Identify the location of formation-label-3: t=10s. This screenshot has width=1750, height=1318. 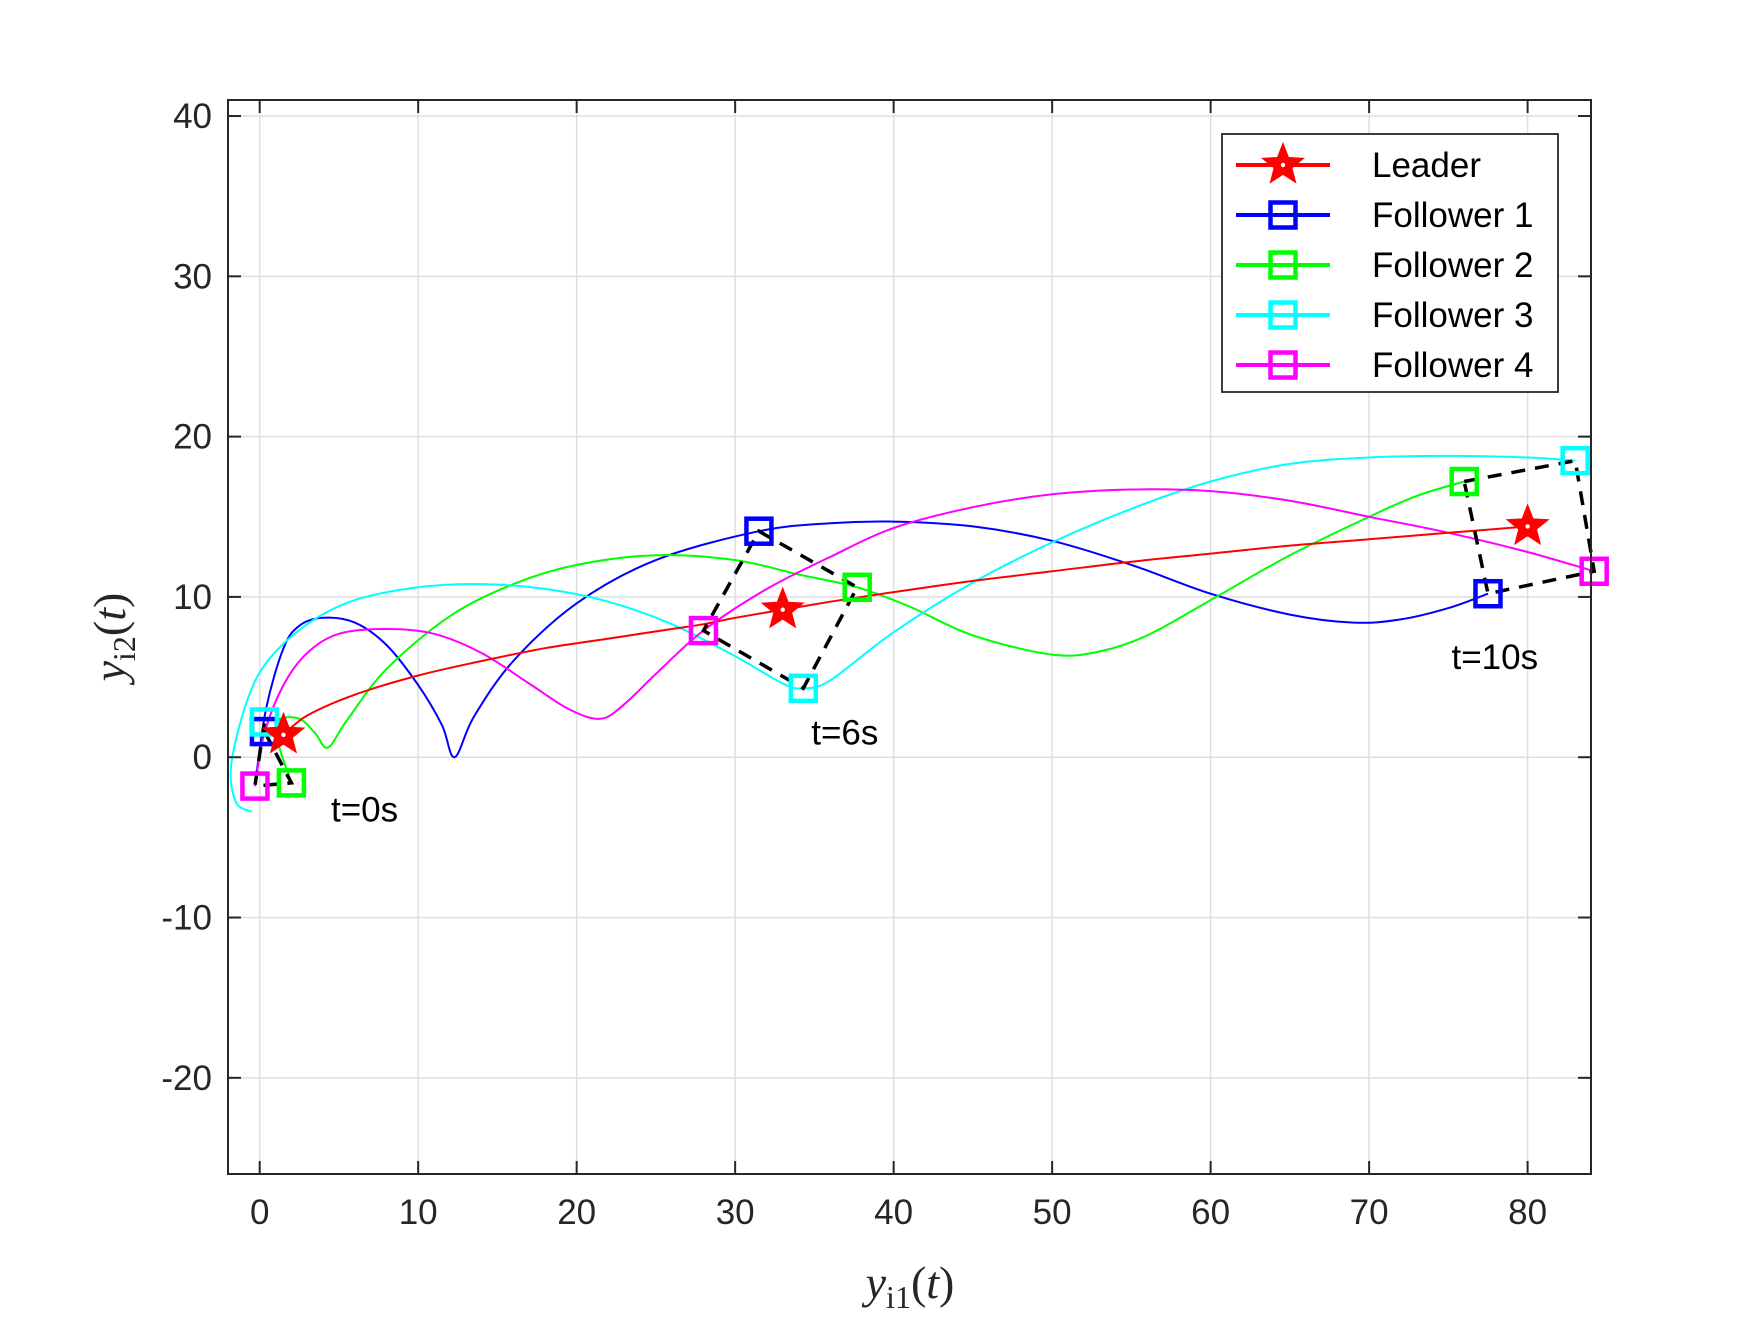
(1495, 657).